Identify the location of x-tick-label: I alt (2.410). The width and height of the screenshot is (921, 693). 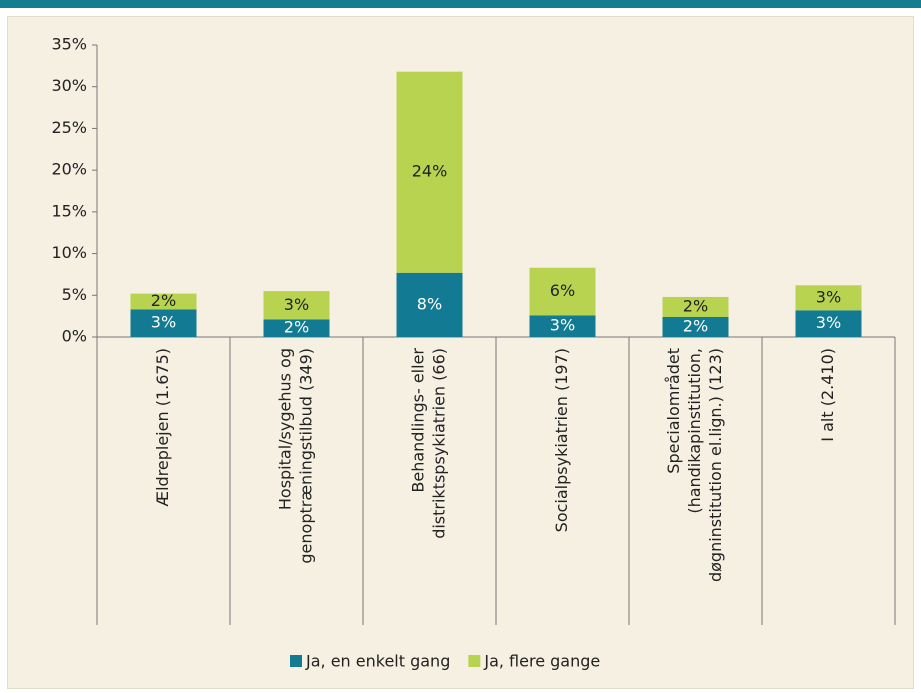
(827, 395).